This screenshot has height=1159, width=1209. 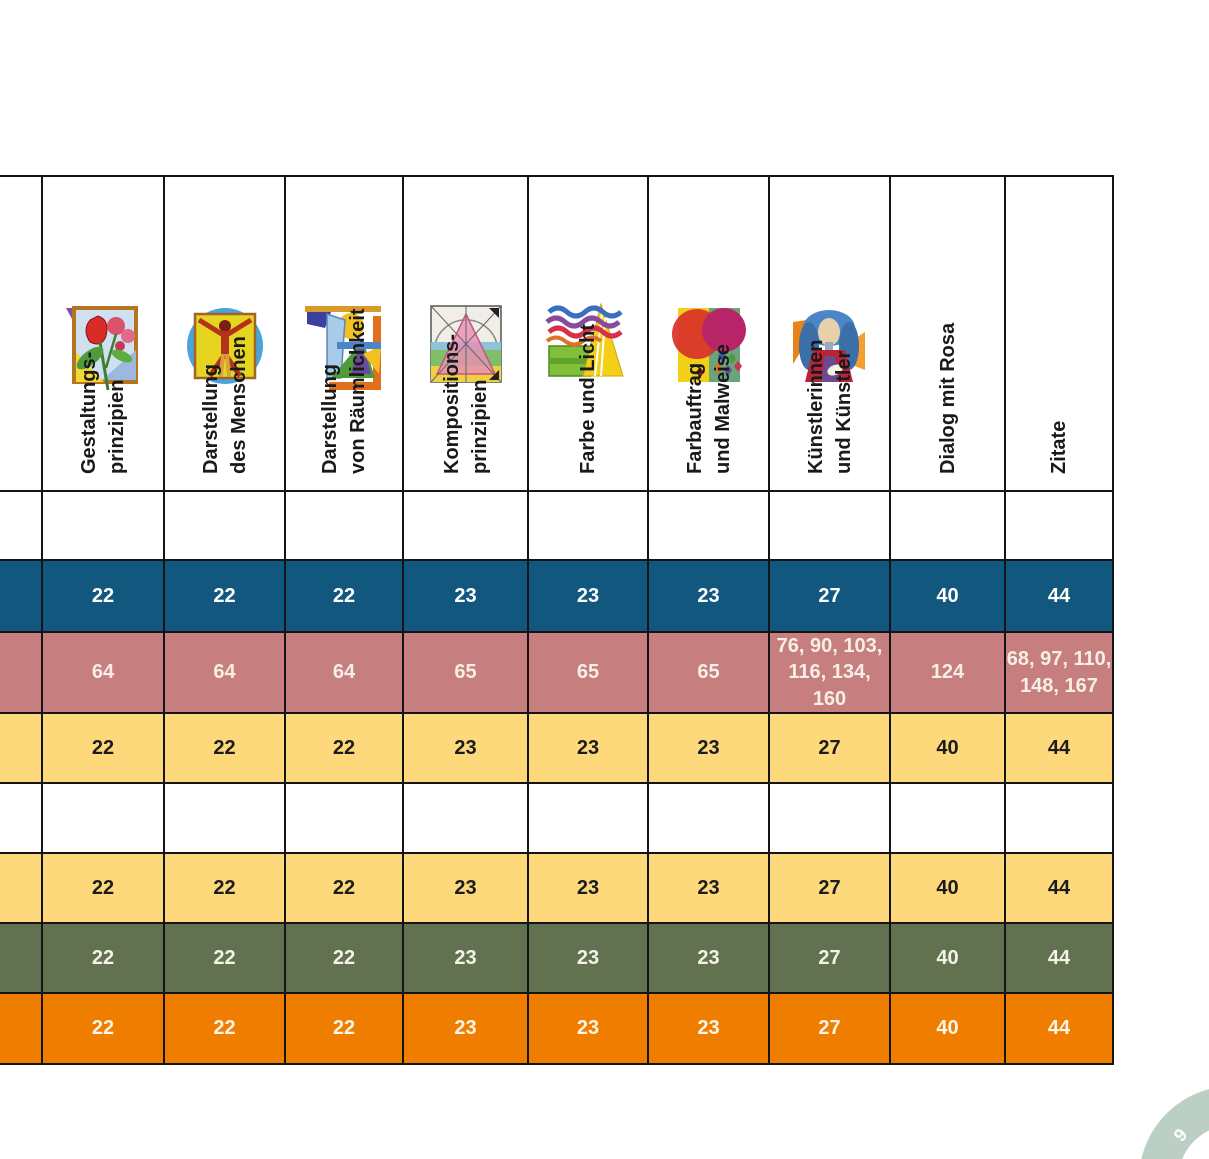 I want to click on column-header-gestaltungsprinzipien: Gestaltungs- prinzipien, so click(x=103, y=333).